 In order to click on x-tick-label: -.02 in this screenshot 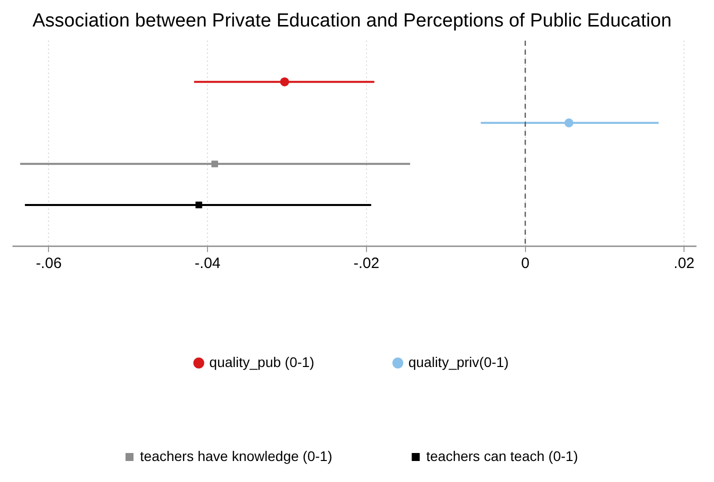, I will do `click(366, 263)`.